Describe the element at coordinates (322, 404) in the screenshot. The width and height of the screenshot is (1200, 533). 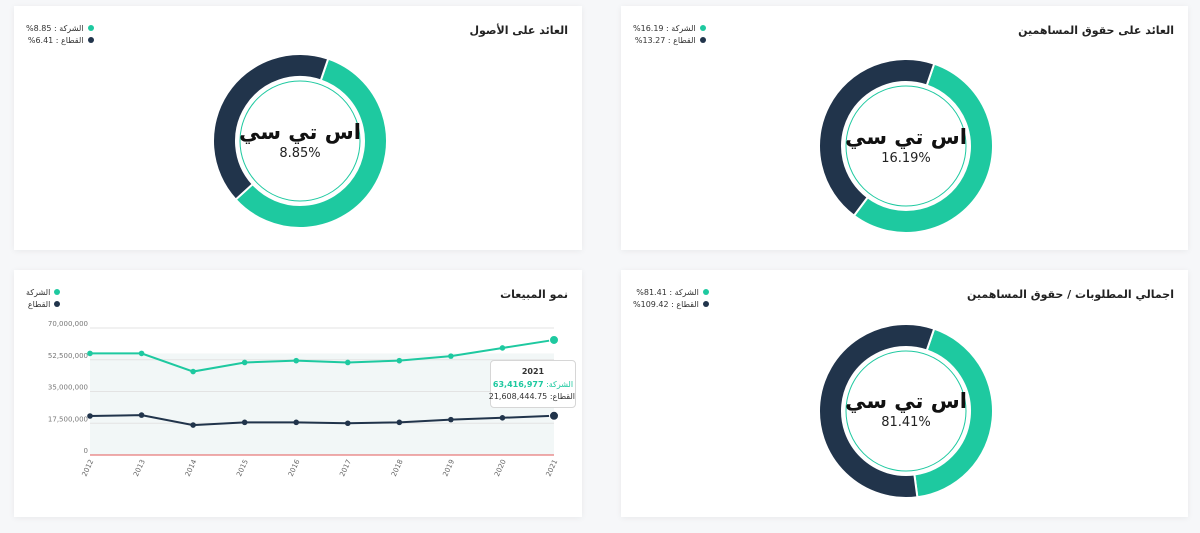
I see `plot-area-fill` at that location.